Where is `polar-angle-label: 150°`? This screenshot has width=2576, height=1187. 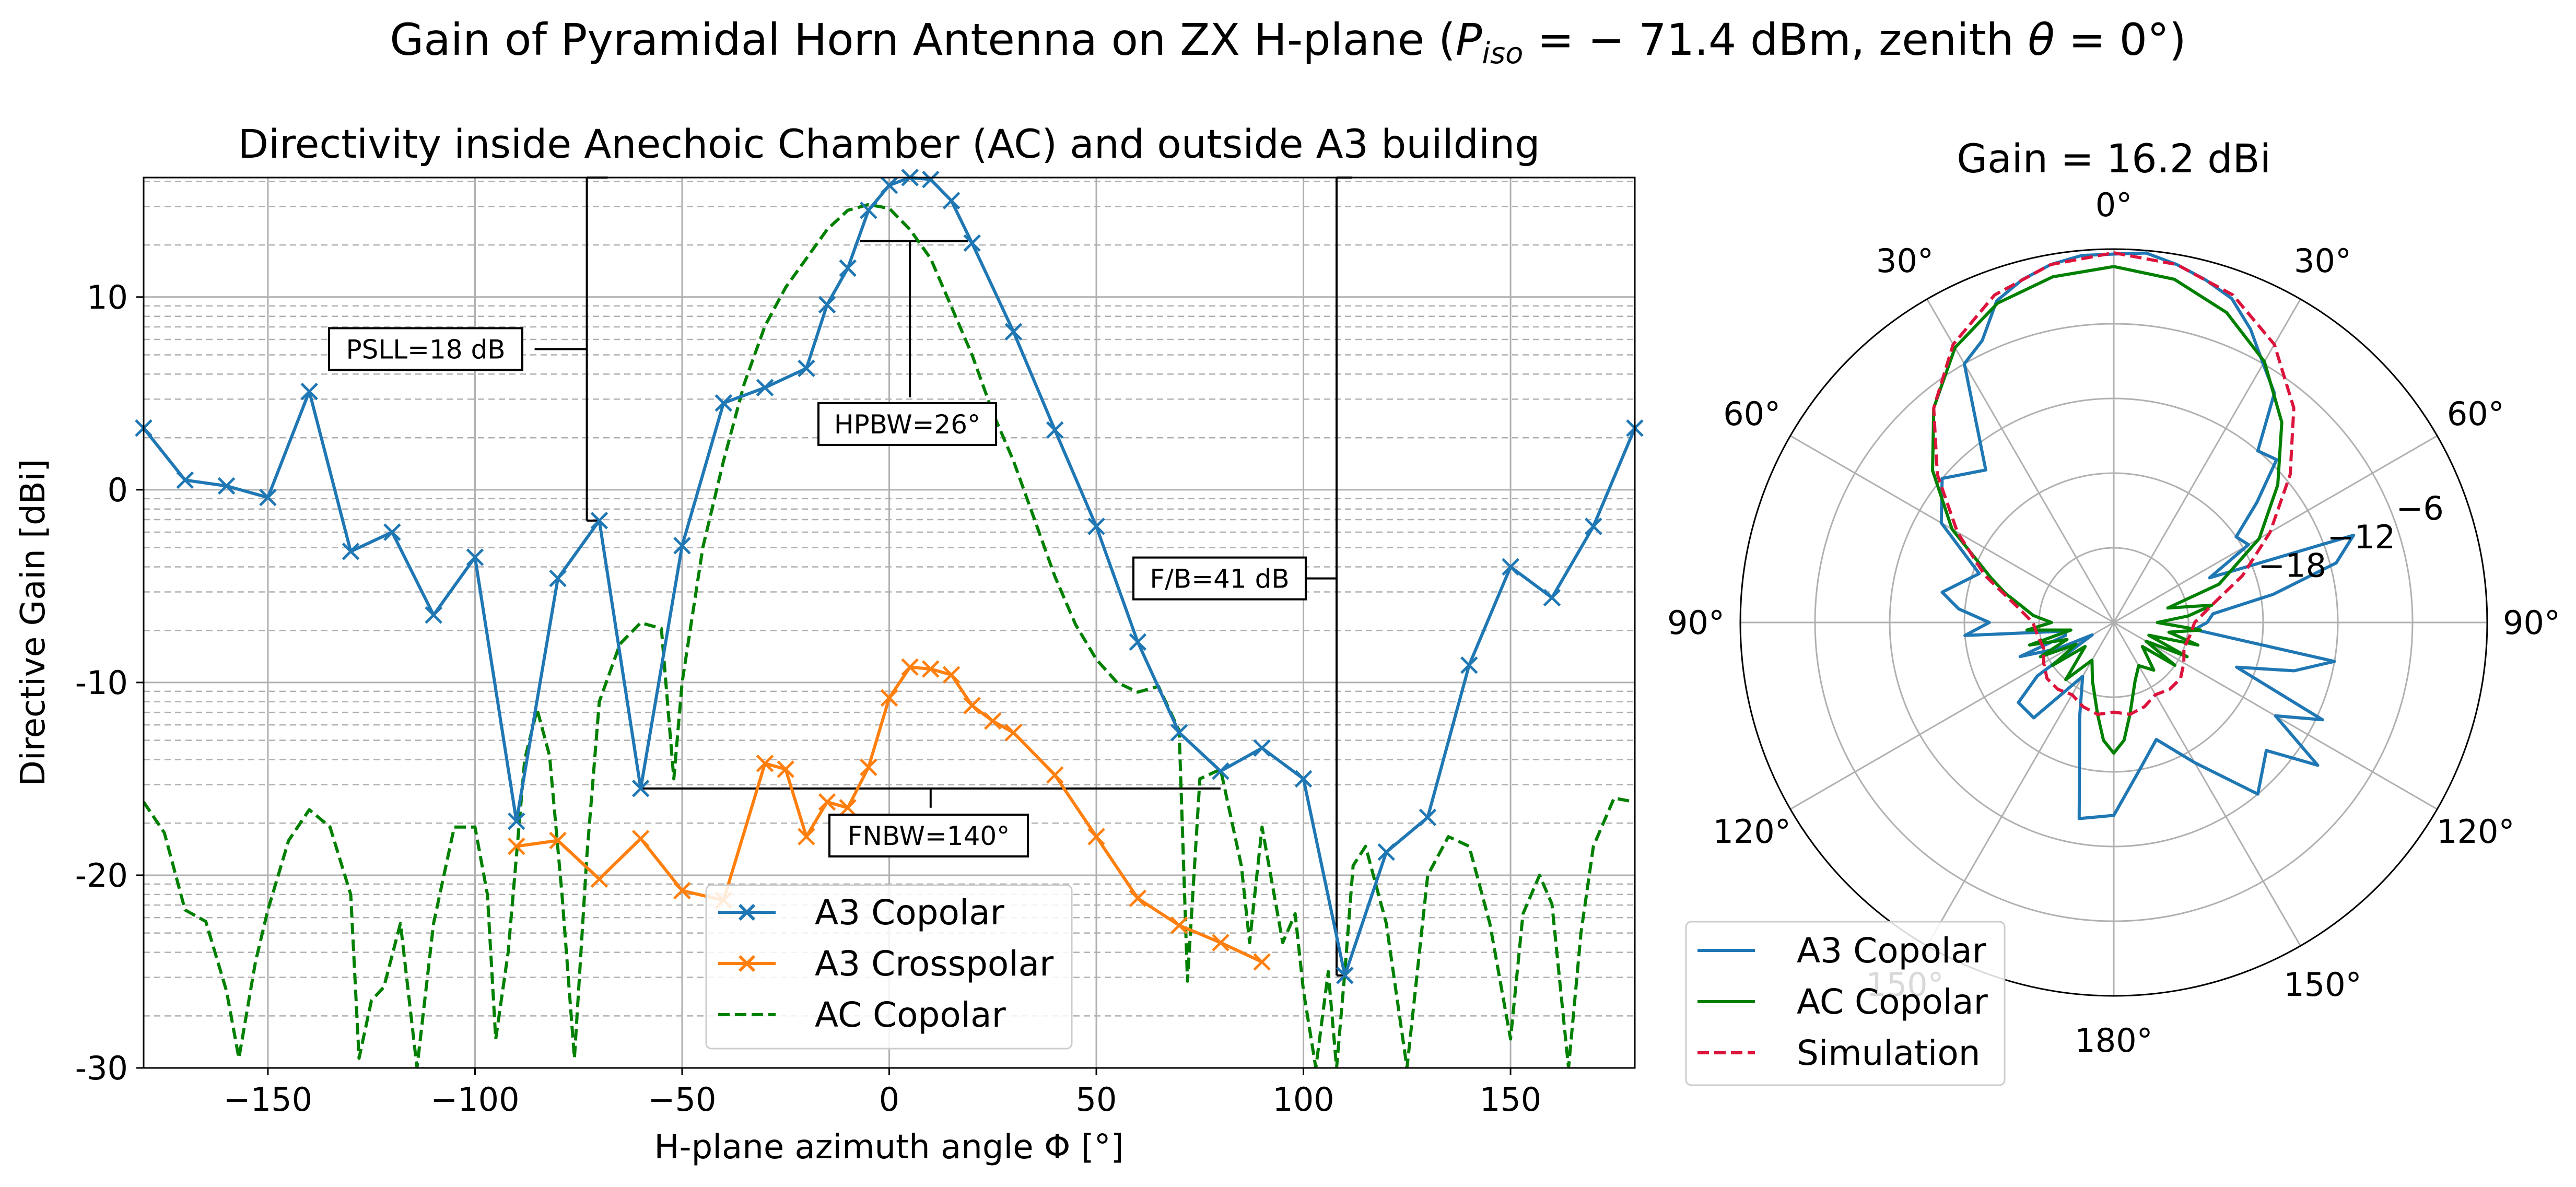
polar-angle-label: 150° is located at coordinates (2322, 985).